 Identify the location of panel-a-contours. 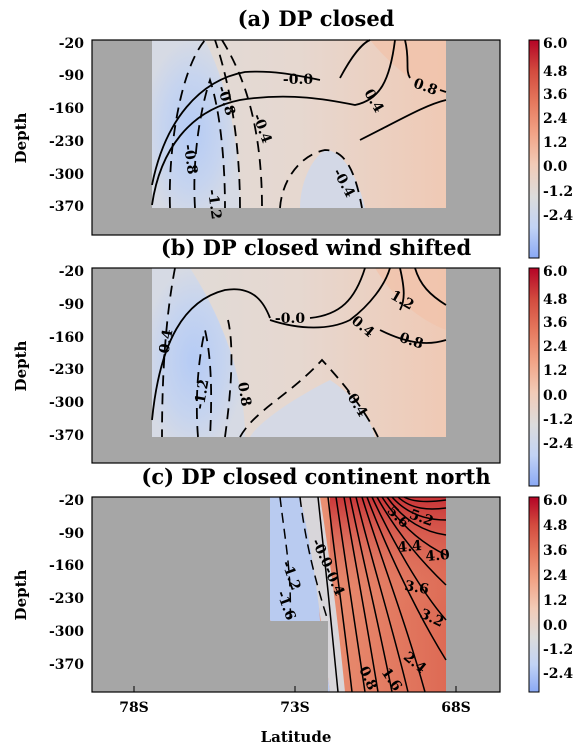
(299, 124).